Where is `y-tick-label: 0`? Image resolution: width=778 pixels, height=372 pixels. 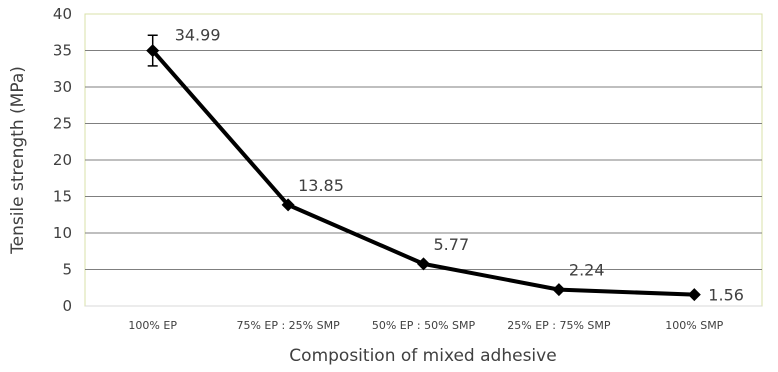 y-tick-label: 0 is located at coordinates (67, 306).